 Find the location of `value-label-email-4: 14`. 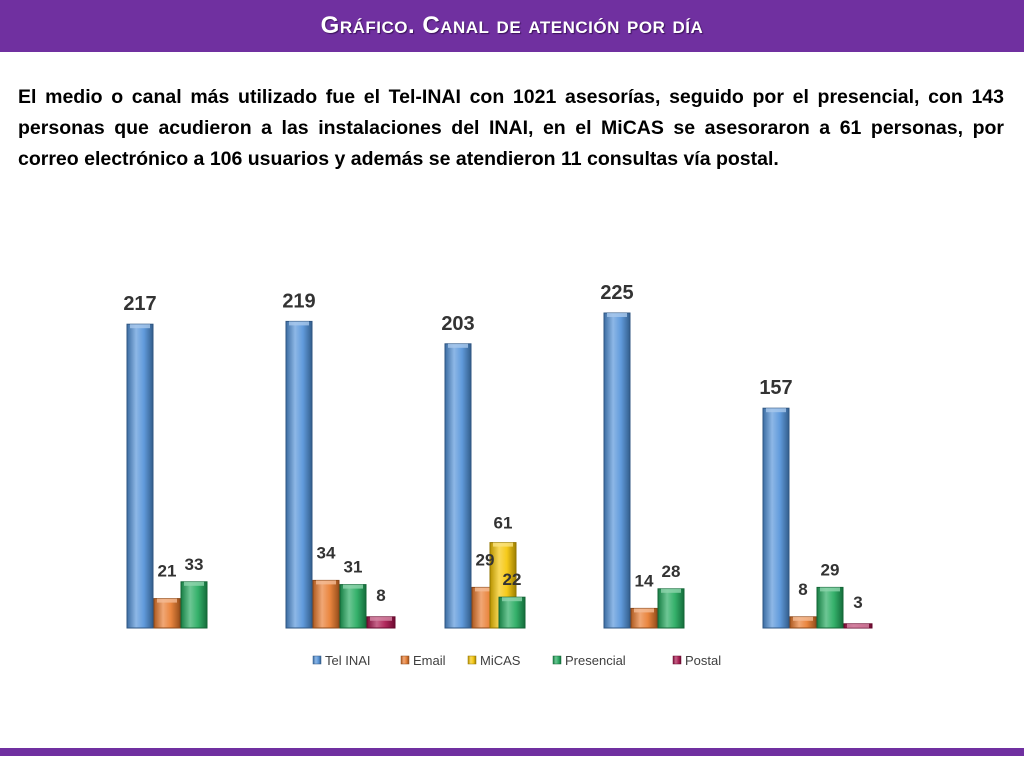

value-label-email-4: 14 is located at coordinates (644, 580).